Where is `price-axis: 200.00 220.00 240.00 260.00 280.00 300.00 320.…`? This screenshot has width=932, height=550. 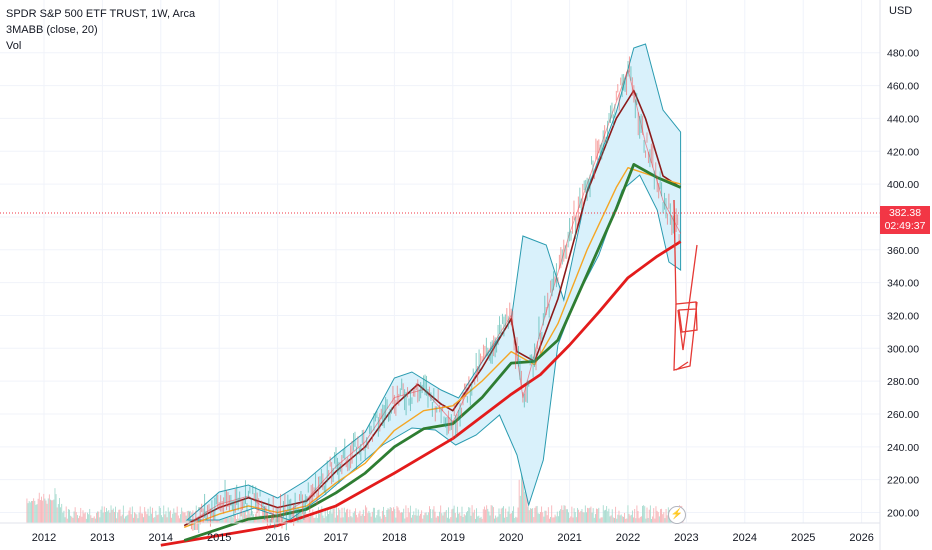 price-axis: 200.00 220.00 240.00 260.00 280.00 300.00 320.… is located at coordinates (903, 284).